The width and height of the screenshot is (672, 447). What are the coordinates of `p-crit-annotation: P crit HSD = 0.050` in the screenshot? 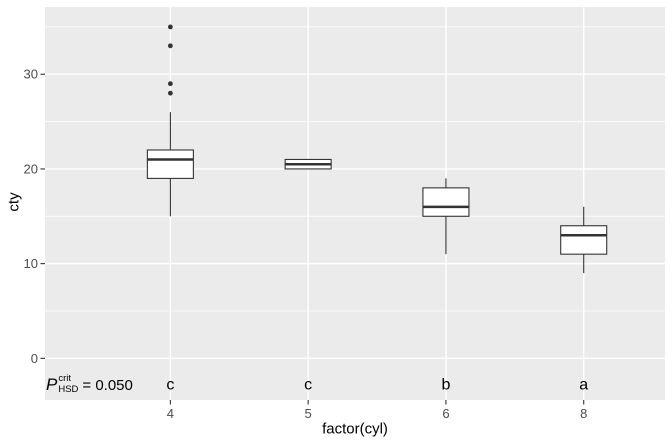 It's located at (89, 385).